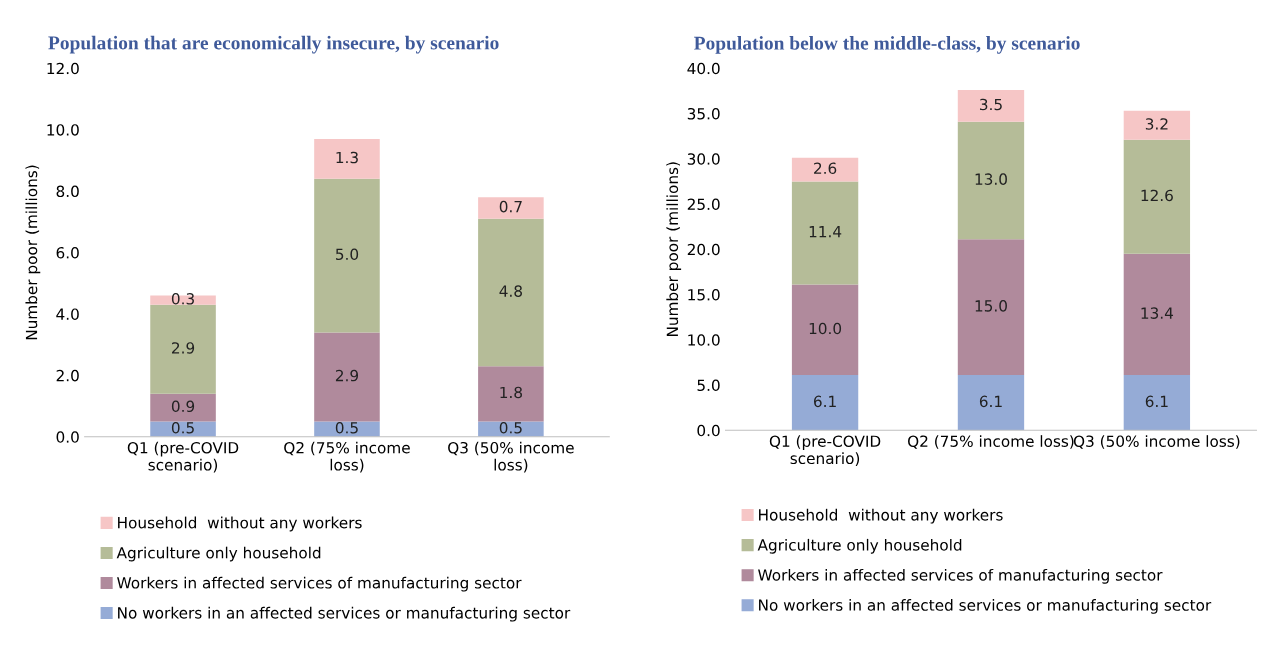  I want to click on y-tick-label: 15.0, so click(704, 295).